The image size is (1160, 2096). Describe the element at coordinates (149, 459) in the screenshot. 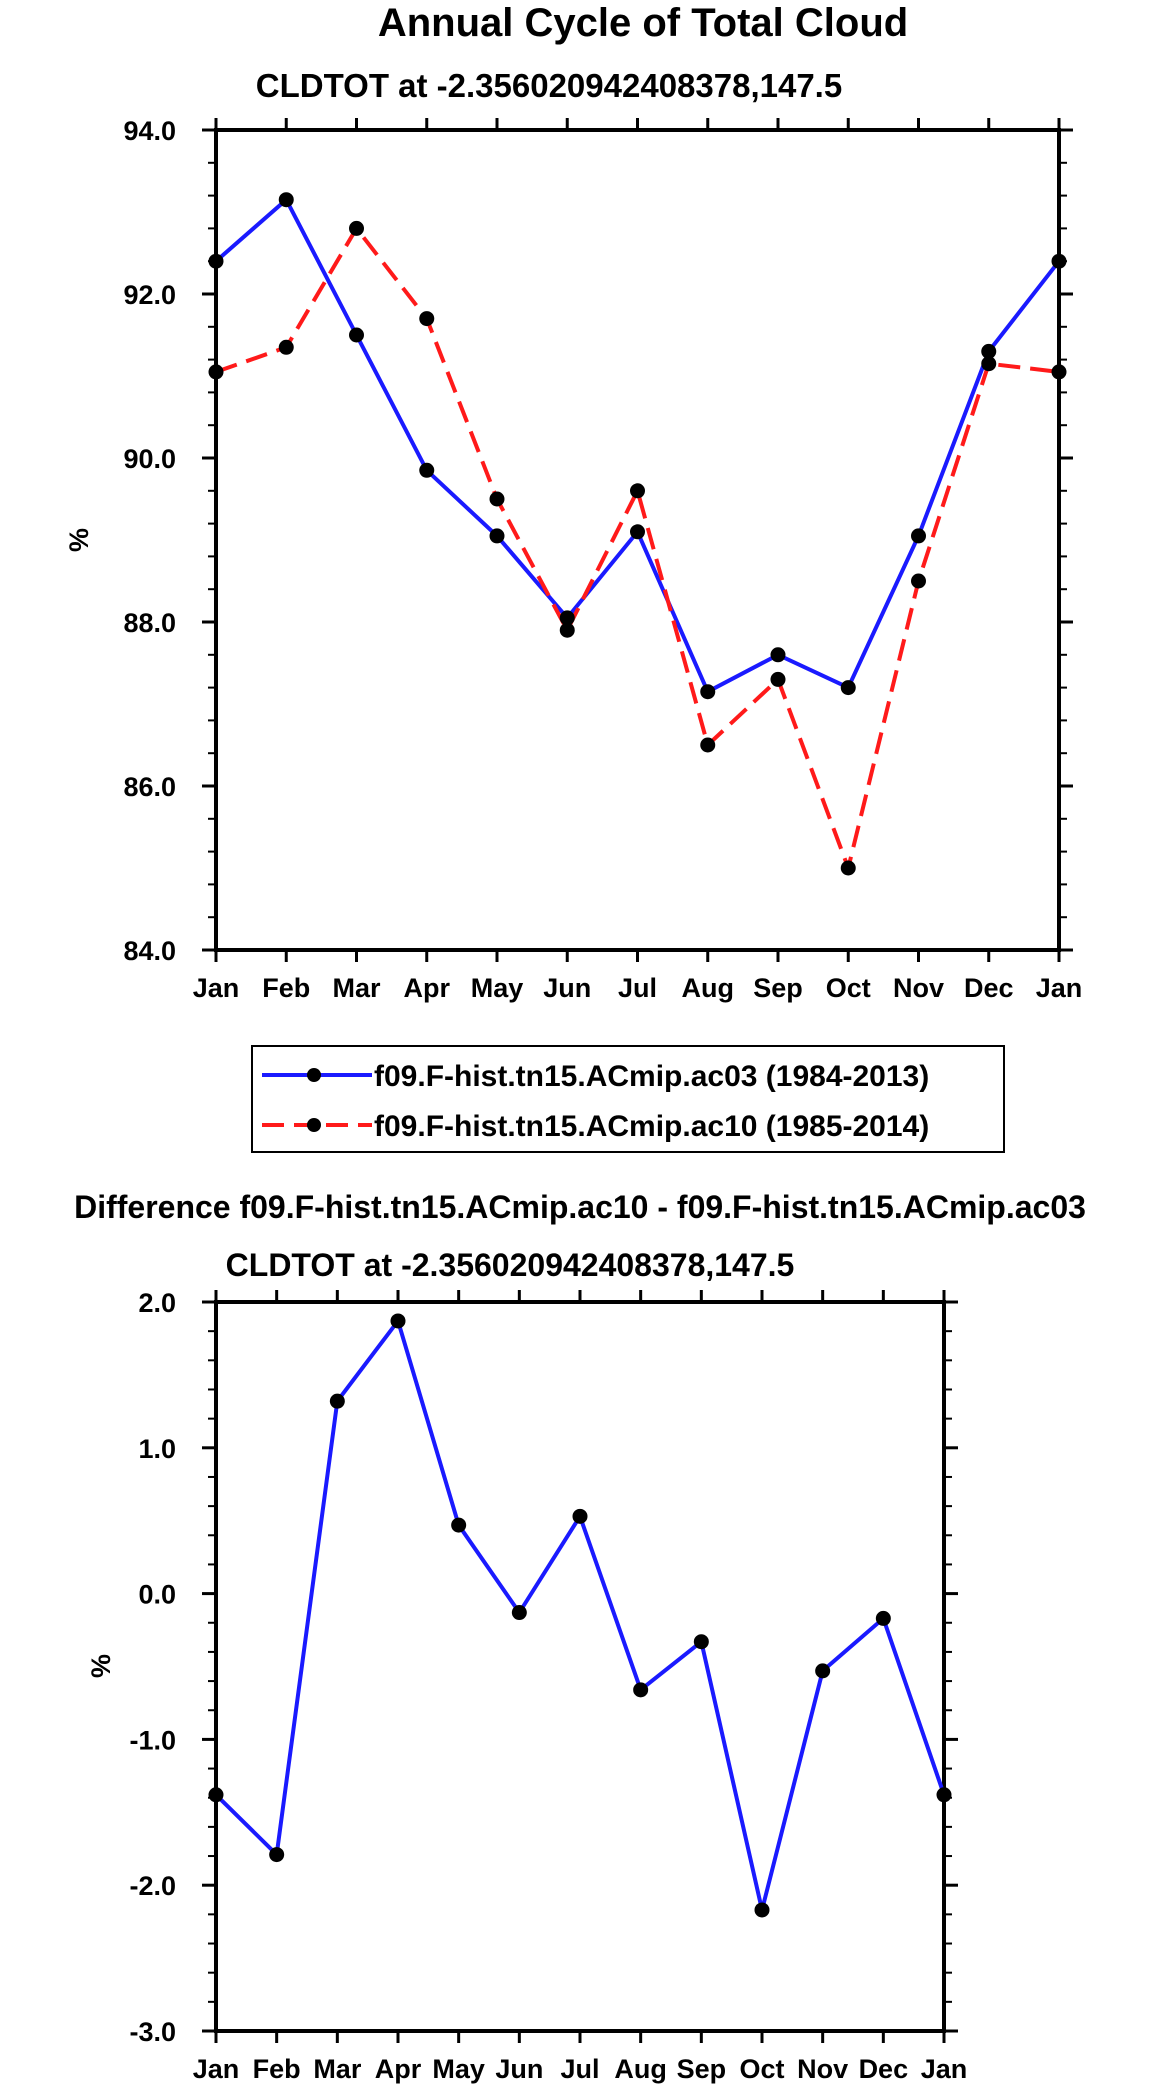

I see `y-tick-label: 90.0` at that location.